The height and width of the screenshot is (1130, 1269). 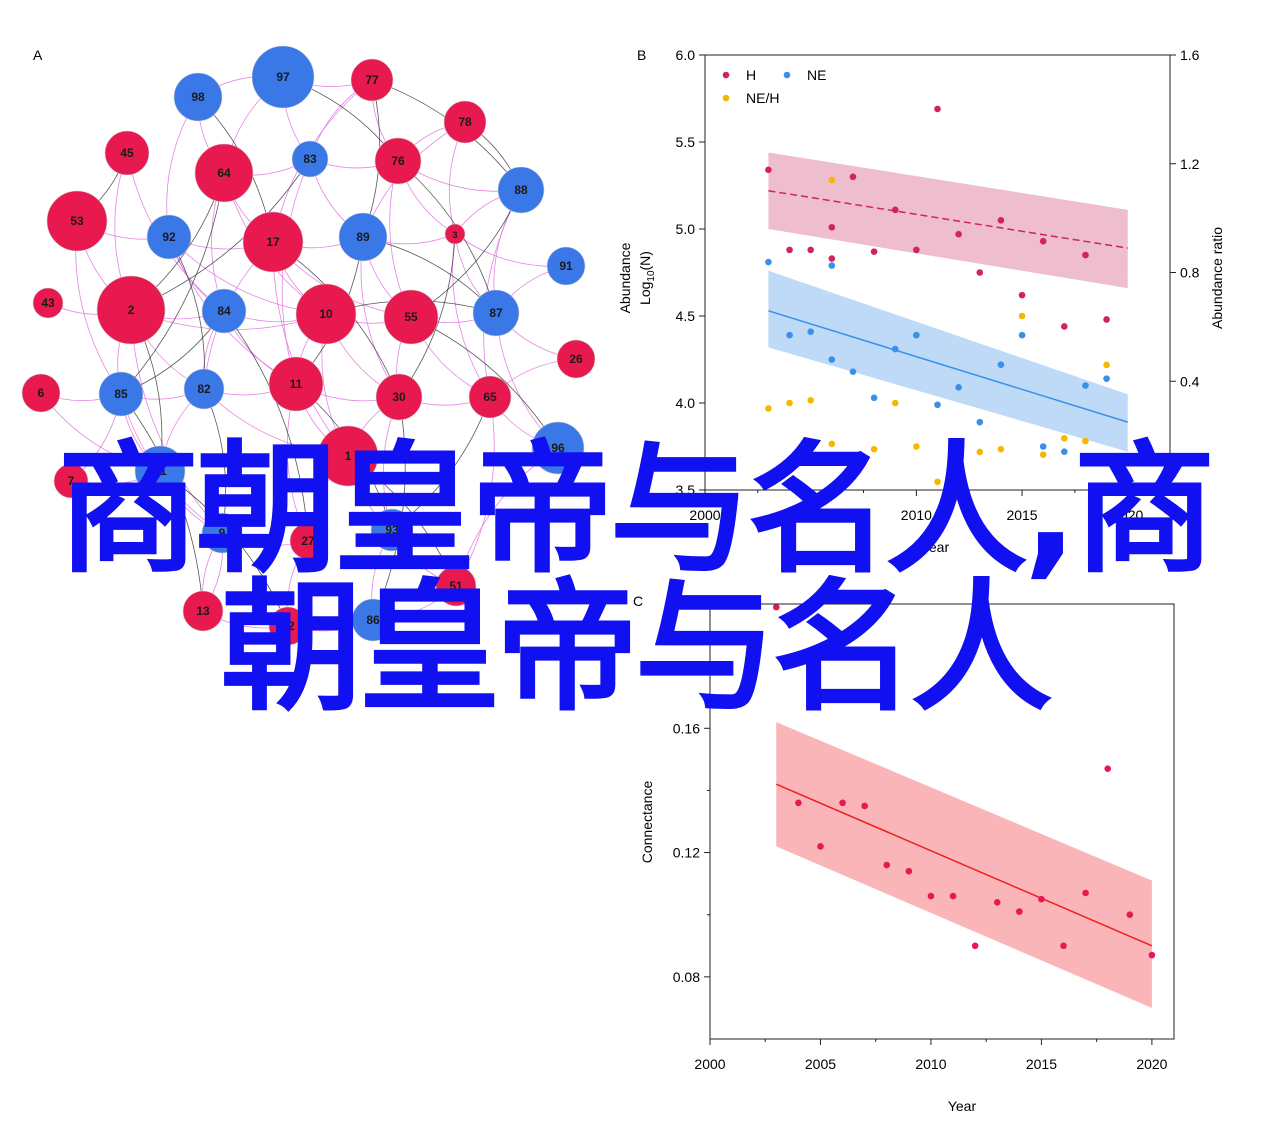 What do you see at coordinates (490, 397) in the screenshot?
I see `network-node: 65` at bounding box center [490, 397].